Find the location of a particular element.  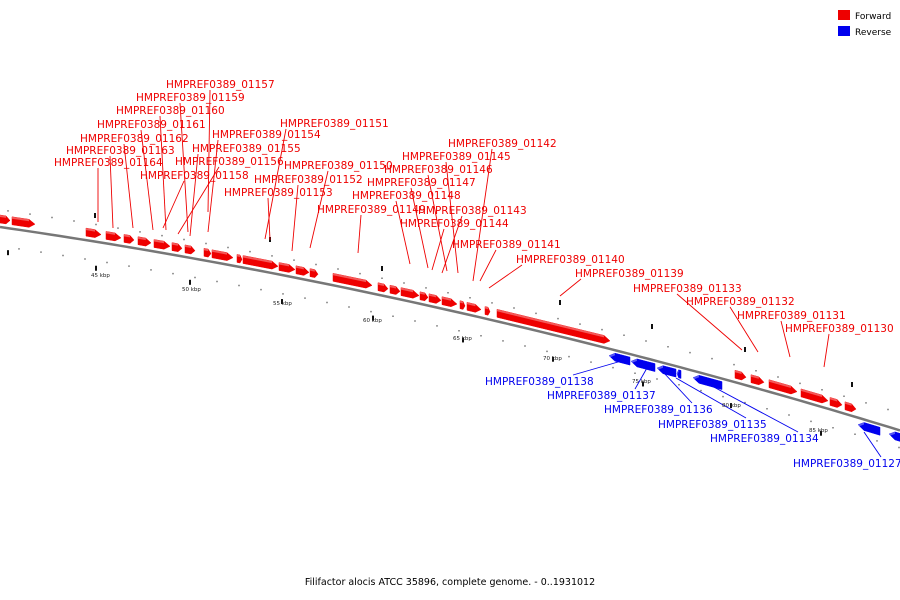

forward-gene-label: HMPREF0389_01143 is located at coordinates (472, 211).